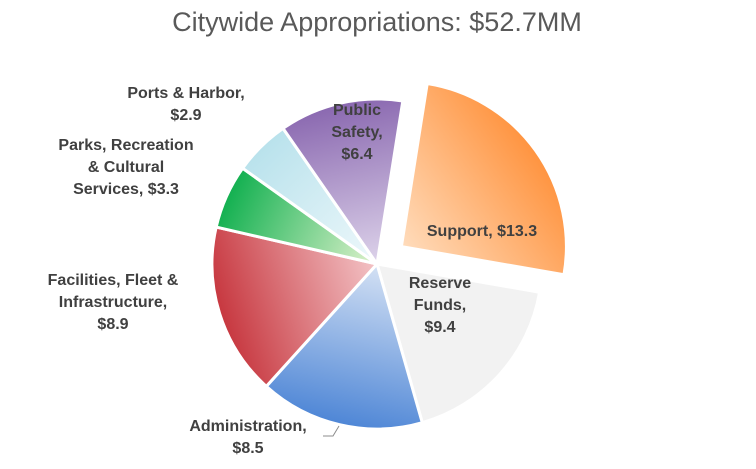 This screenshot has height=469, width=756. What do you see at coordinates (344, 346) in the screenshot?
I see `slice-administration` at bounding box center [344, 346].